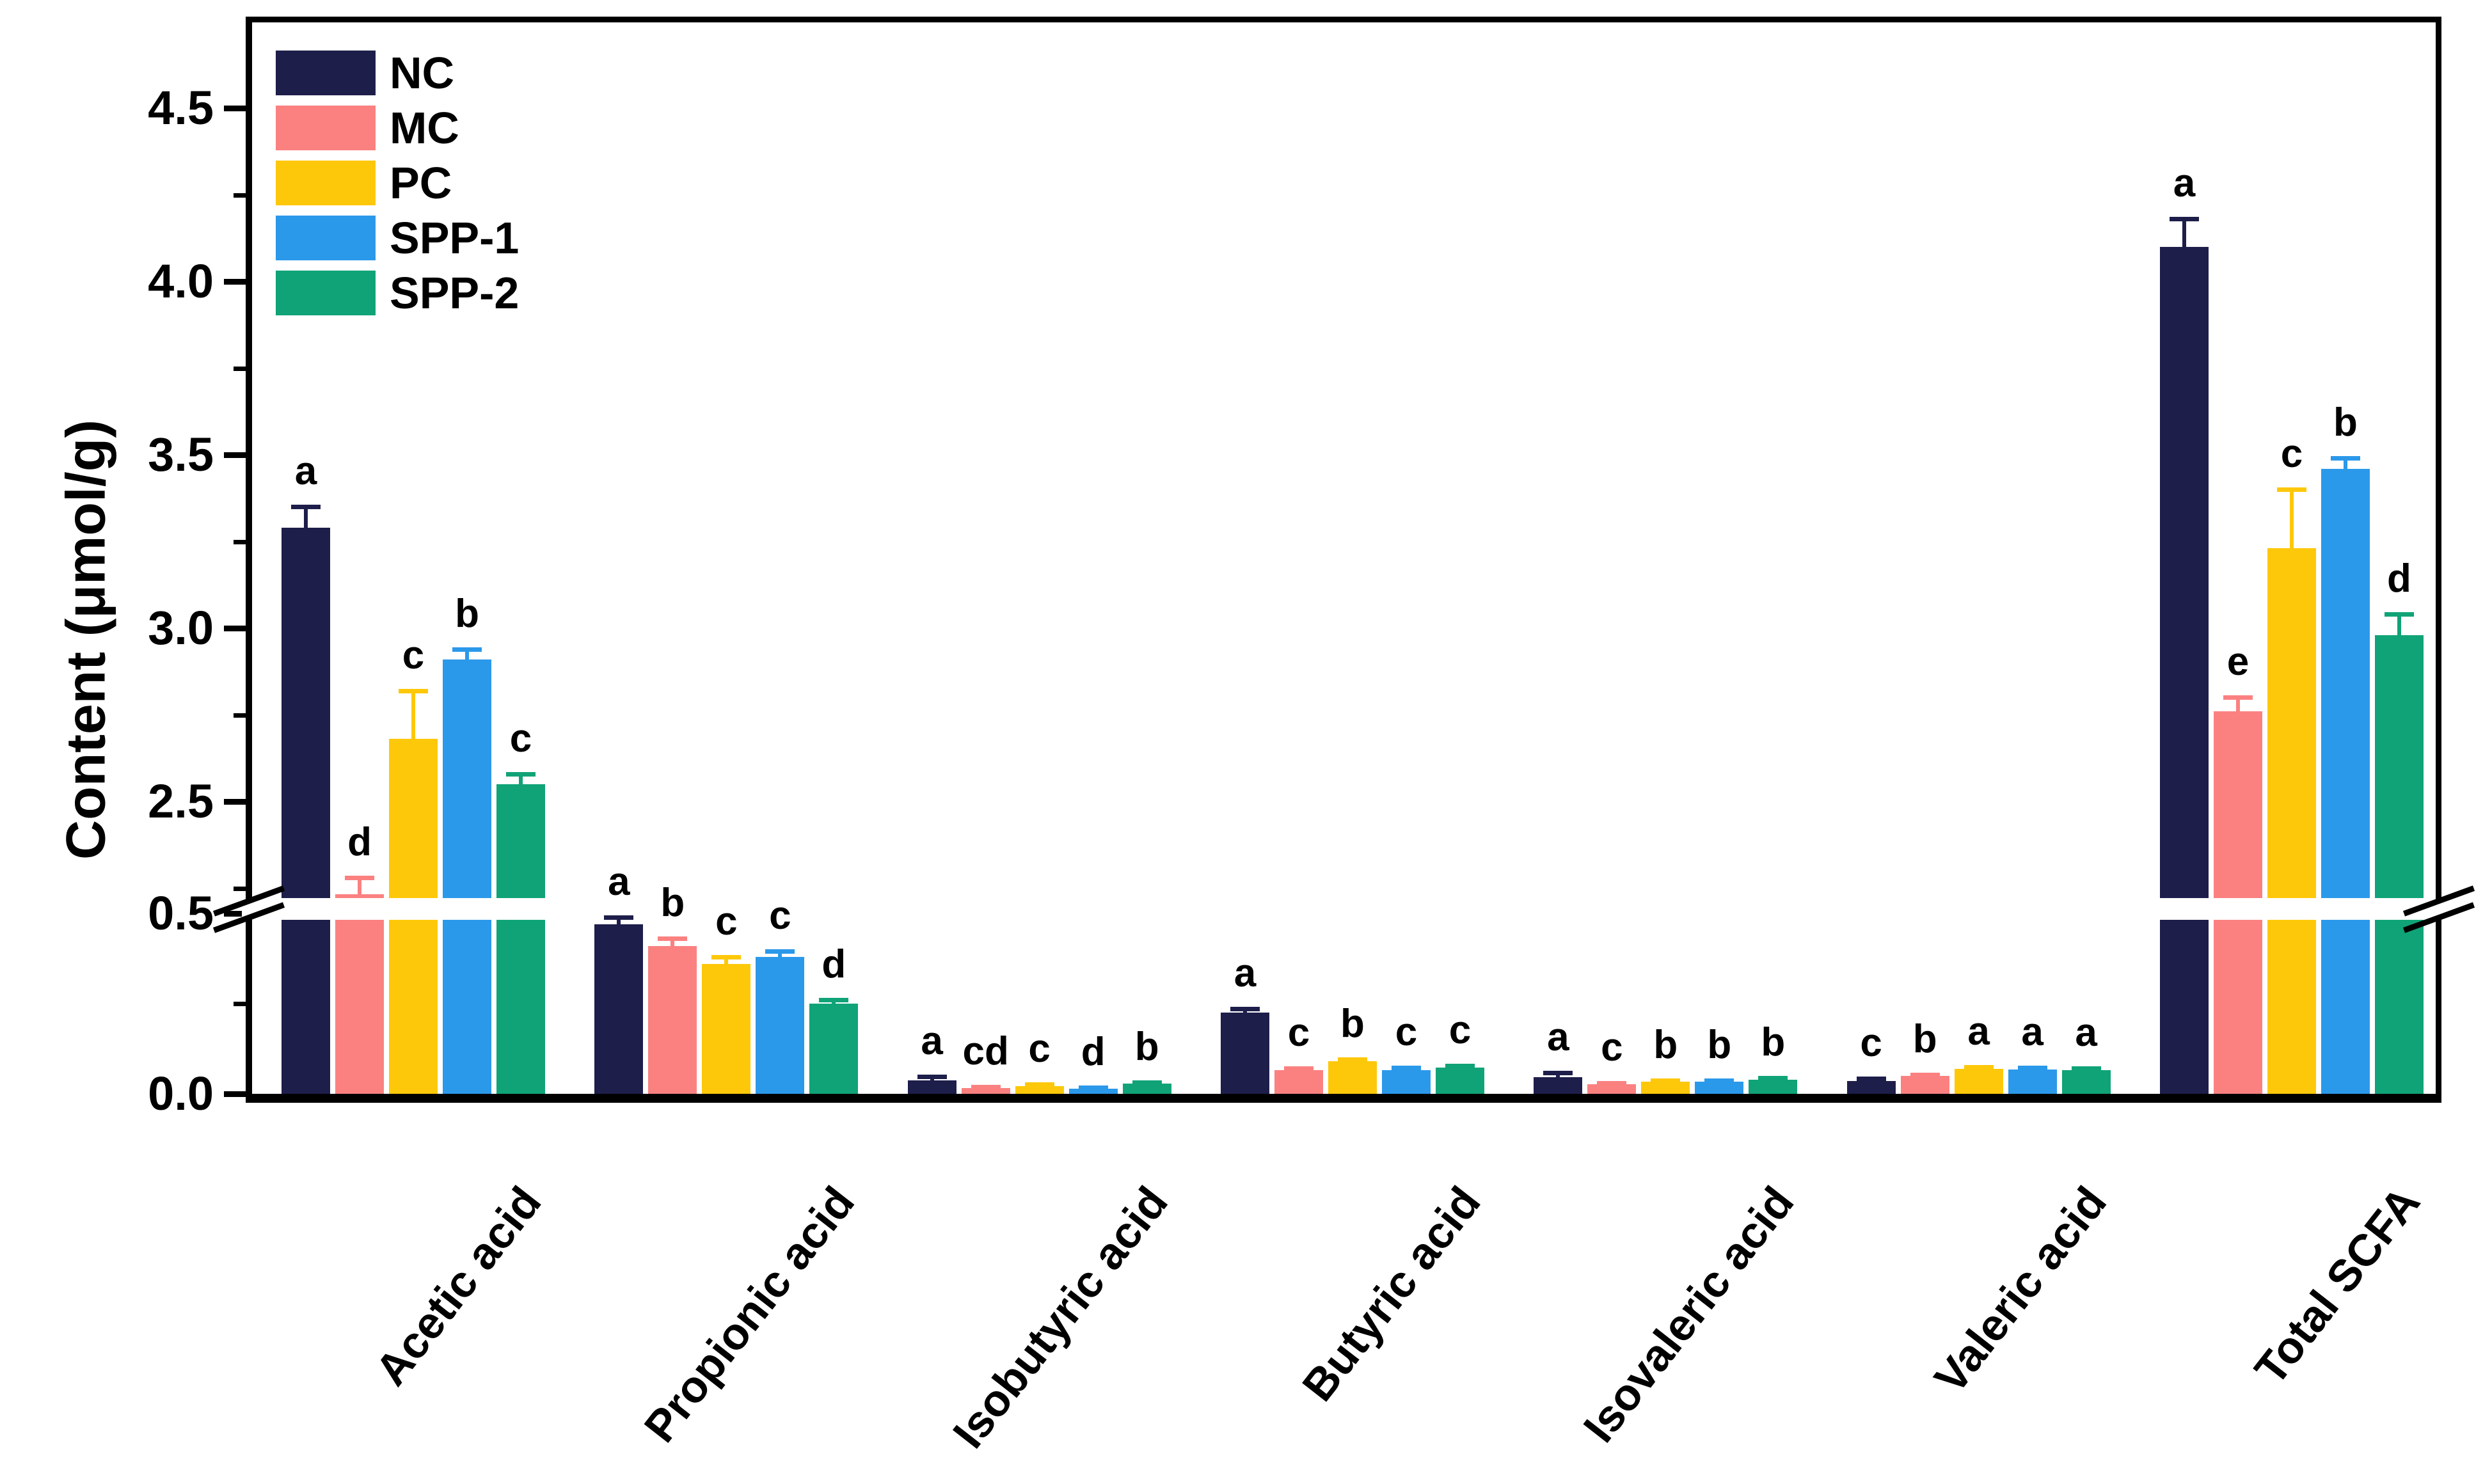 The height and width of the screenshot is (1484, 2476). Describe the element at coordinates (1059, 1317) in the screenshot. I see `x-category-label: Isobutyric acid` at that location.